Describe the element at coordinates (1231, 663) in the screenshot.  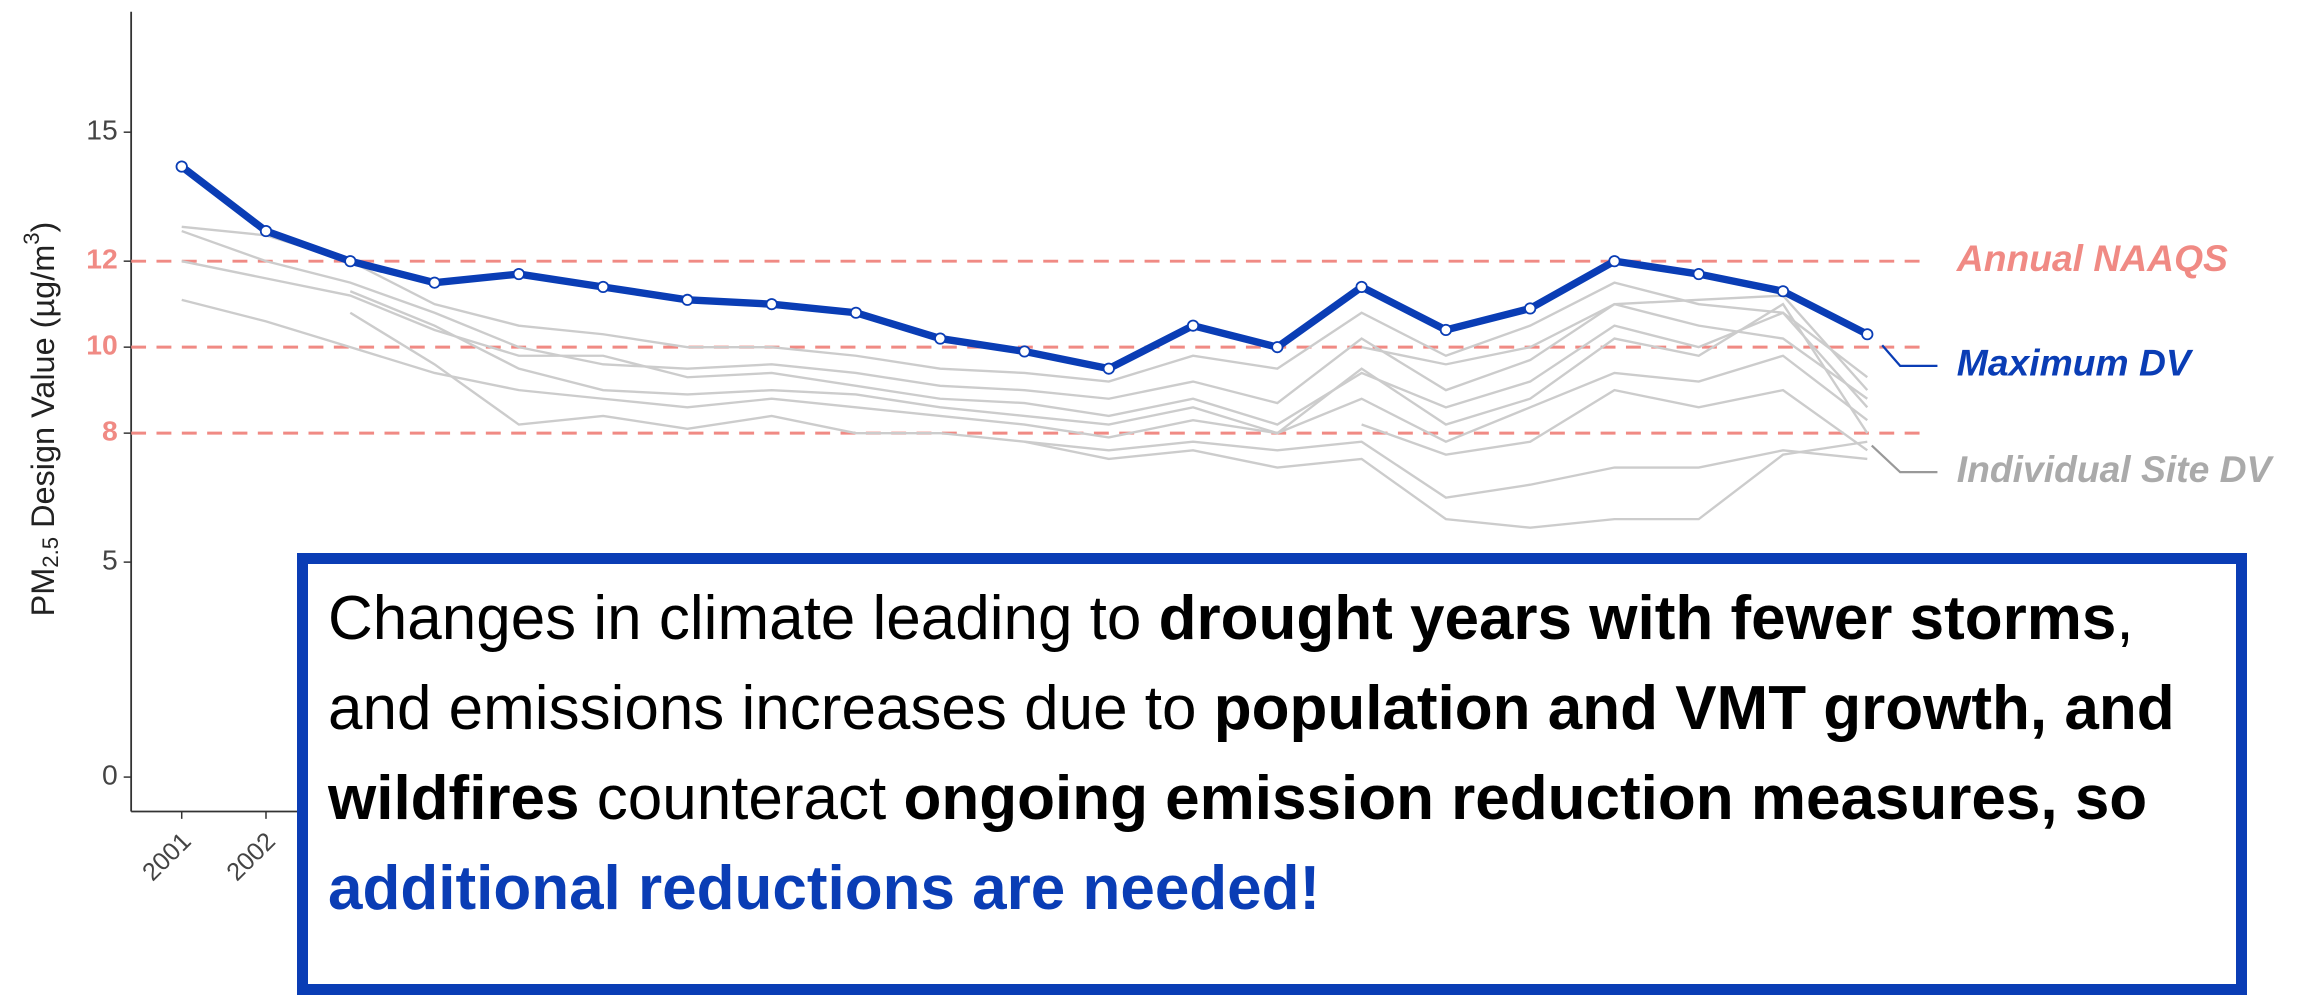
I see `callout-text: , and emissions increases due to` at that location.